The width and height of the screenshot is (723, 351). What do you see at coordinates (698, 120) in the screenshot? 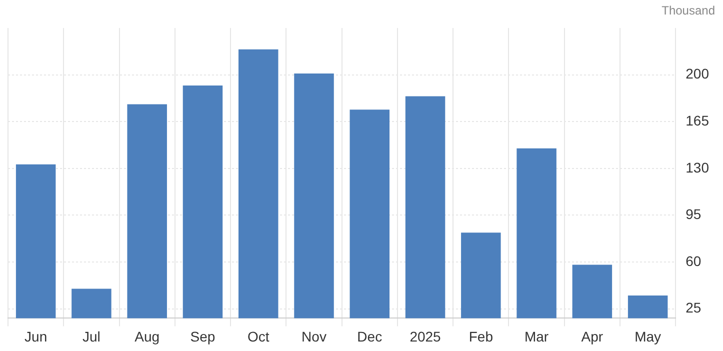
I see `y-tick-label: 165` at bounding box center [698, 120].